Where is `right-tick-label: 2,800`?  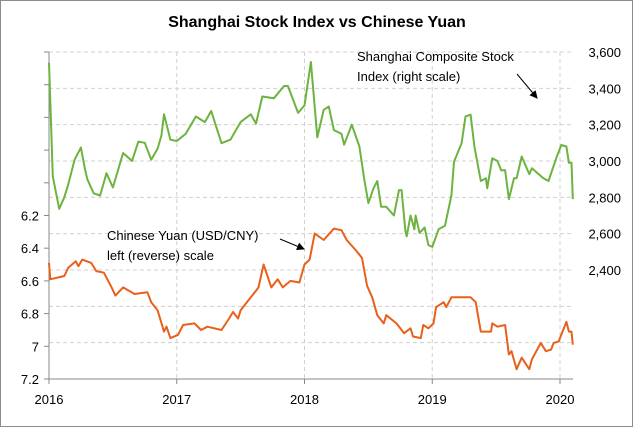 right-tick-label: 2,800 is located at coordinates (604, 197).